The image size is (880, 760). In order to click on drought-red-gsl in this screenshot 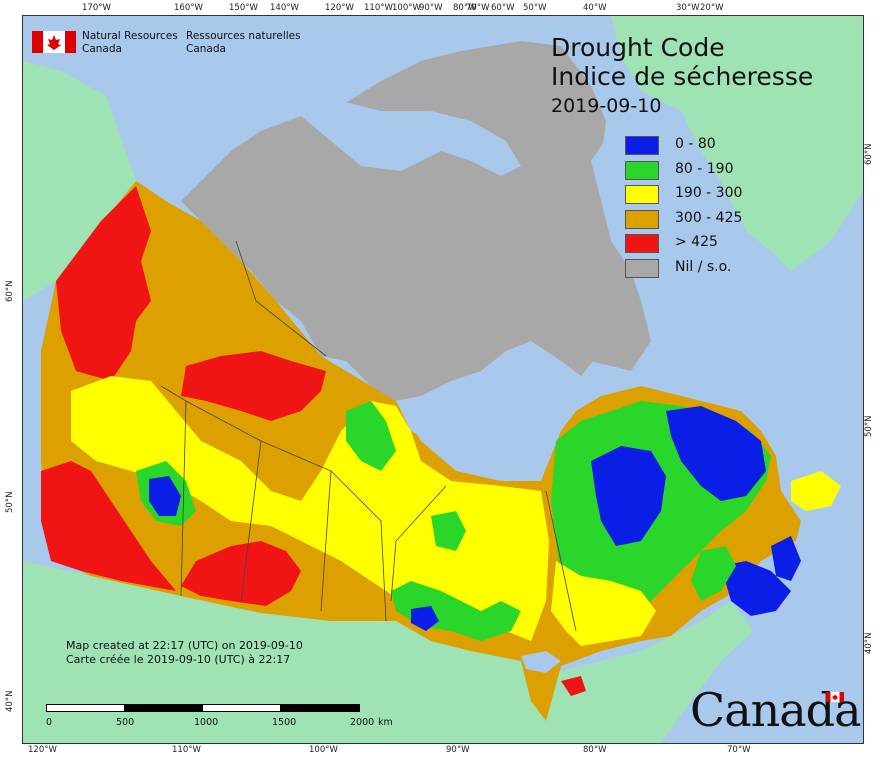, I will do `click(253, 386)`.